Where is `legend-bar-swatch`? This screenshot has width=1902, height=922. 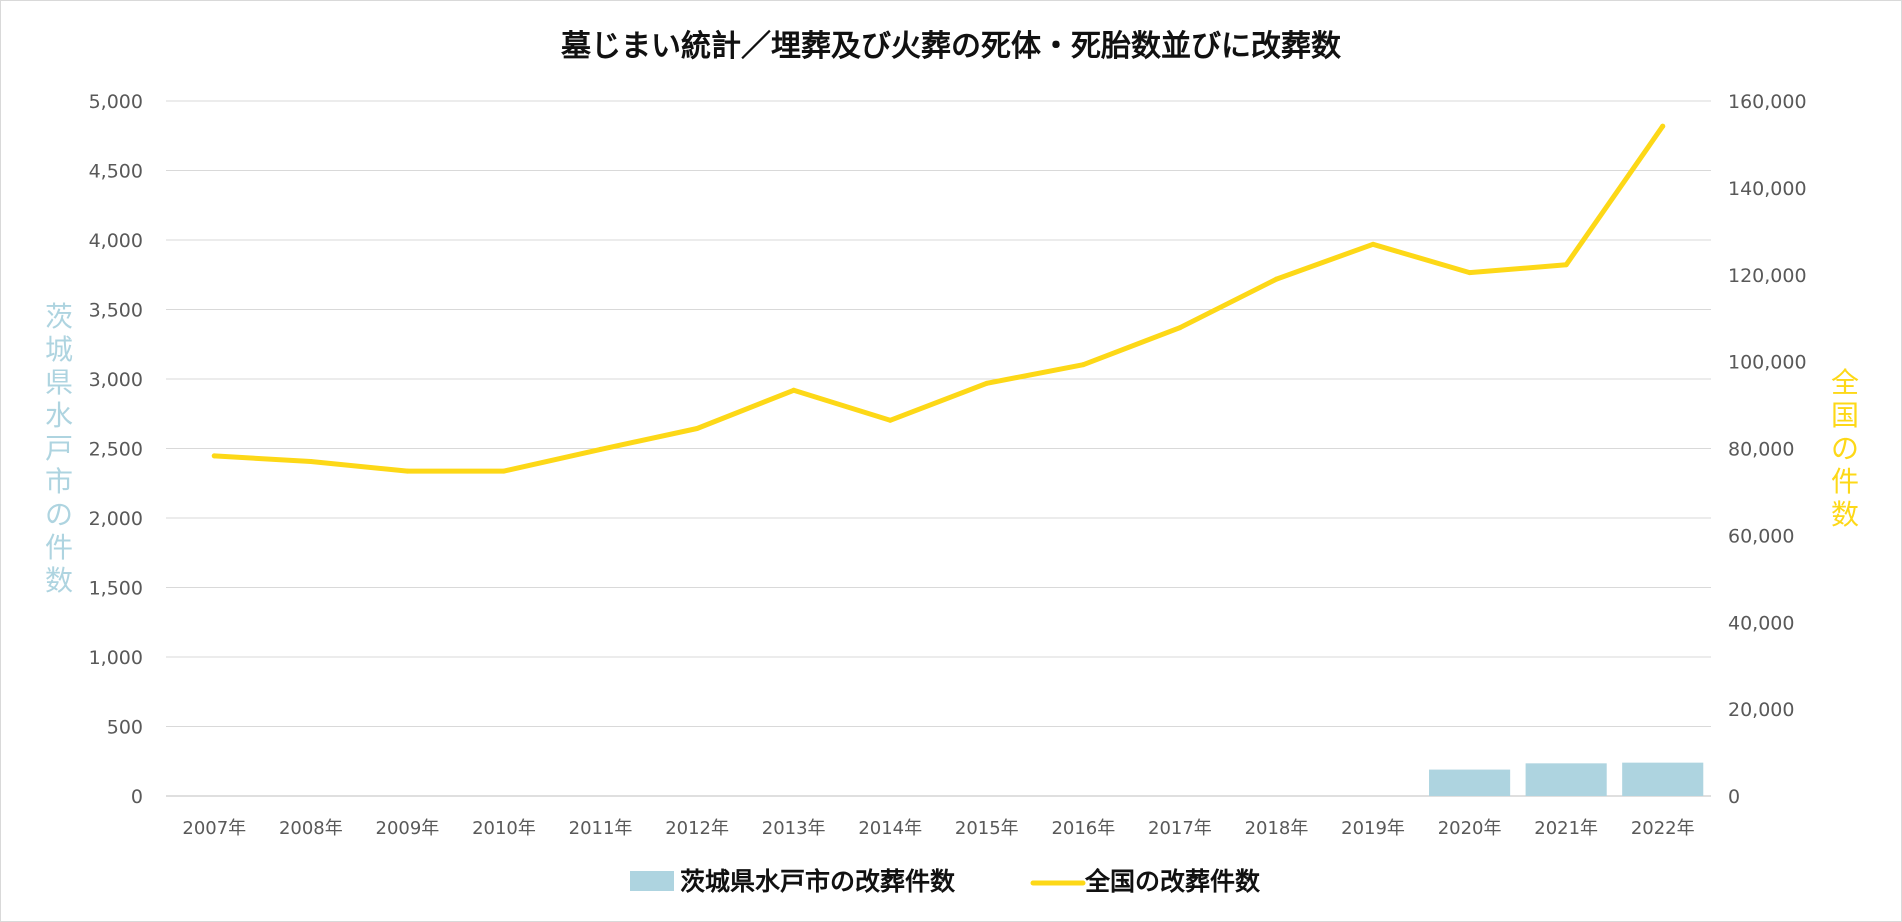 legend-bar-swatch is located at coordinates (652, 881).